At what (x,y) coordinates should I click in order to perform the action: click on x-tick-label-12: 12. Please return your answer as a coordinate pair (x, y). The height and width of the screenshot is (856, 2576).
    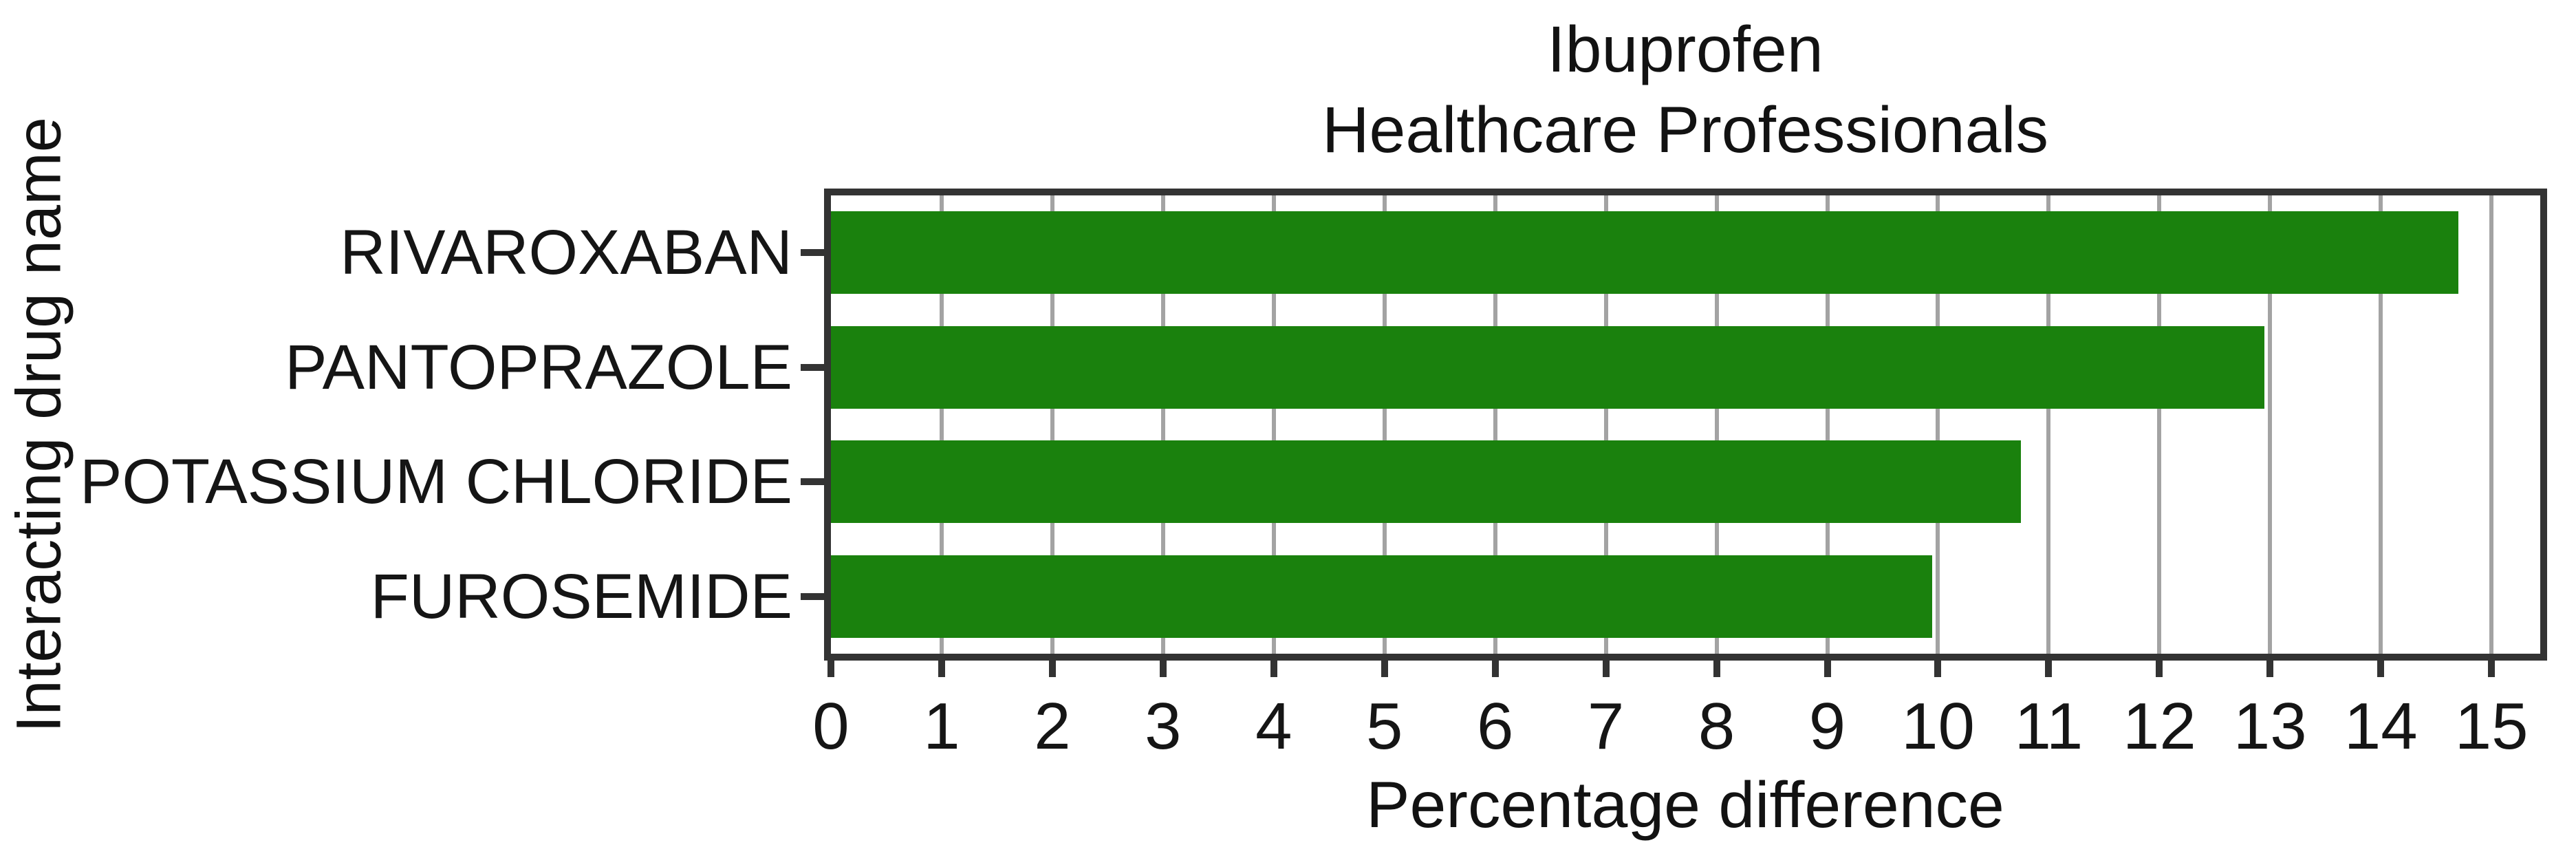
    Looking at the image, I should click on (2159, 726).